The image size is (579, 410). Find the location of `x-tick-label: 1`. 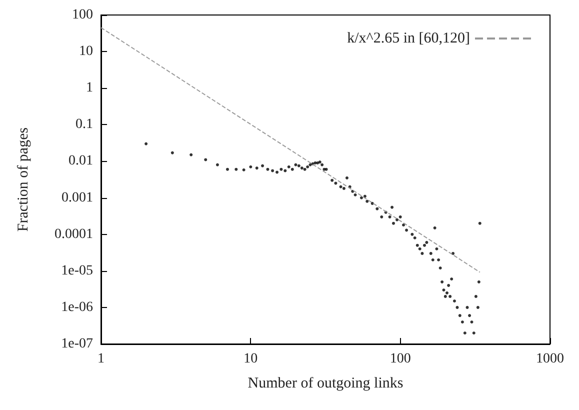

x-tick-label: 1 is located at coordinates (101, 359).